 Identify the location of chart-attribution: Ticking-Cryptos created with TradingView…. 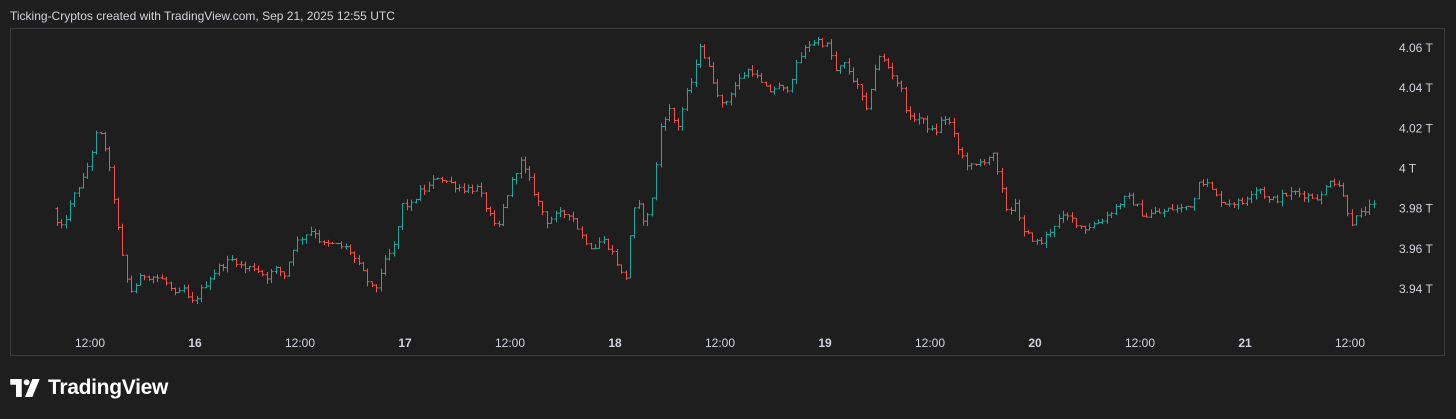
(202, 16).